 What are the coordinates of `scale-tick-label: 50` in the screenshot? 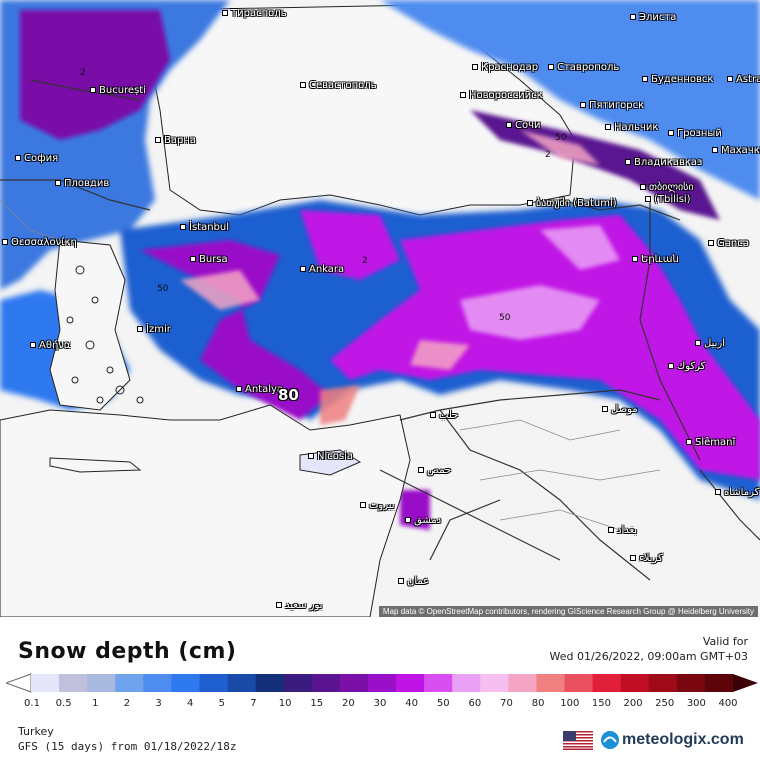 It's located at (443, 703).